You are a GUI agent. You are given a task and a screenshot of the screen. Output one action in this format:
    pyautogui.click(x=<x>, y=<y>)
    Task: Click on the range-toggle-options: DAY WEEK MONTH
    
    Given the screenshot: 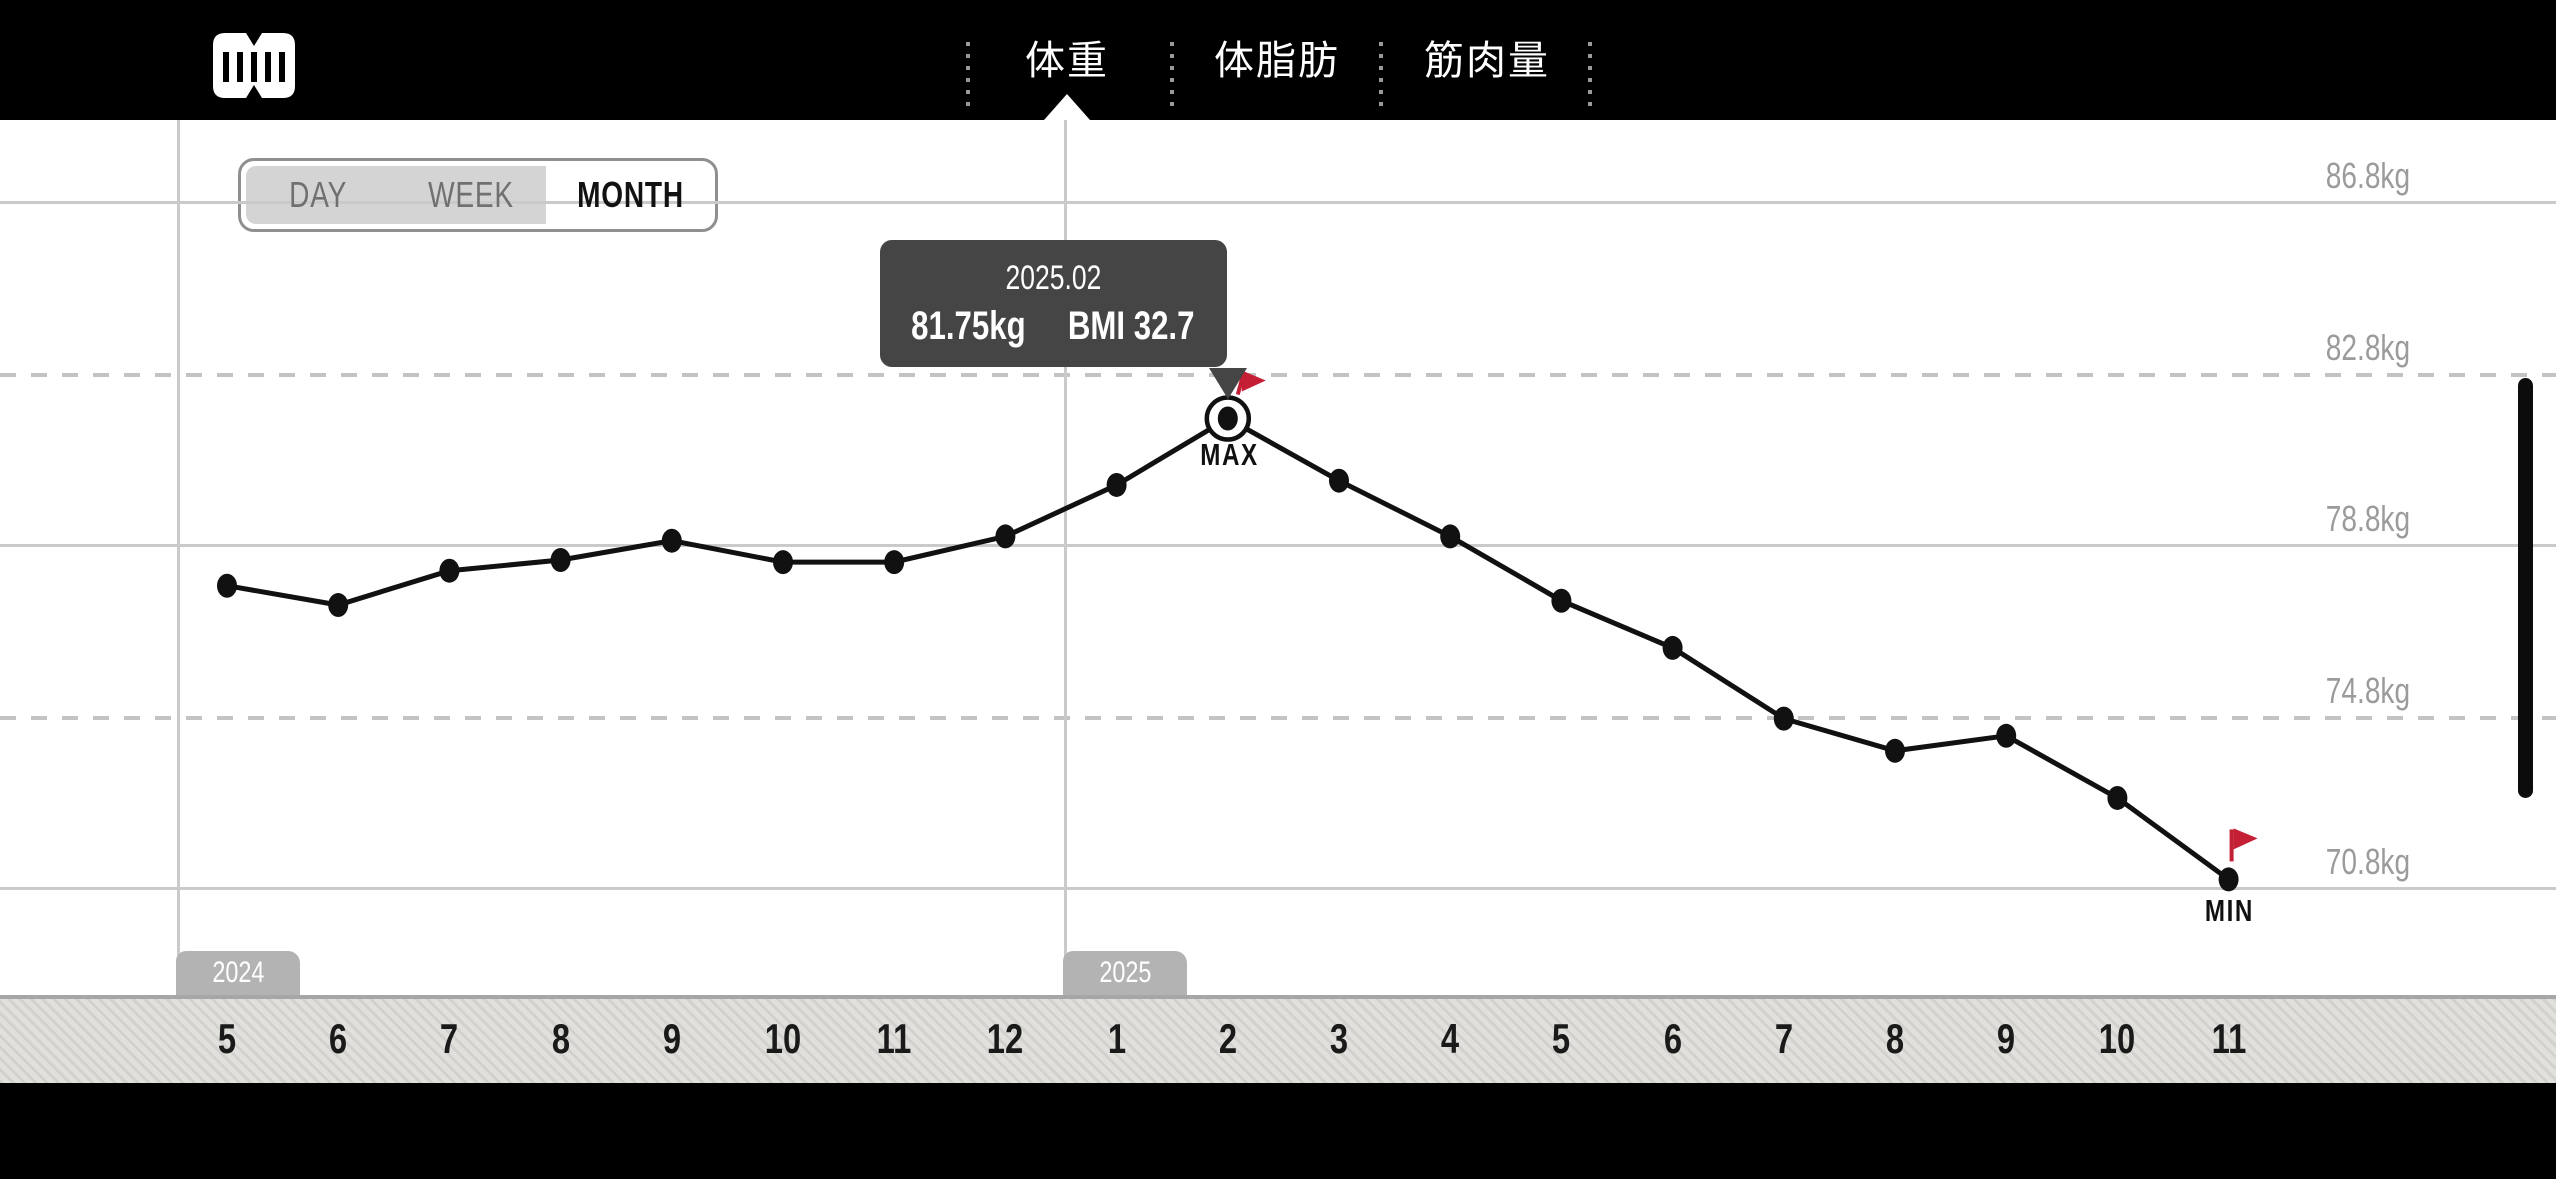 What is the action you would take?
    pyautogui.click(x=478, y=195)
    